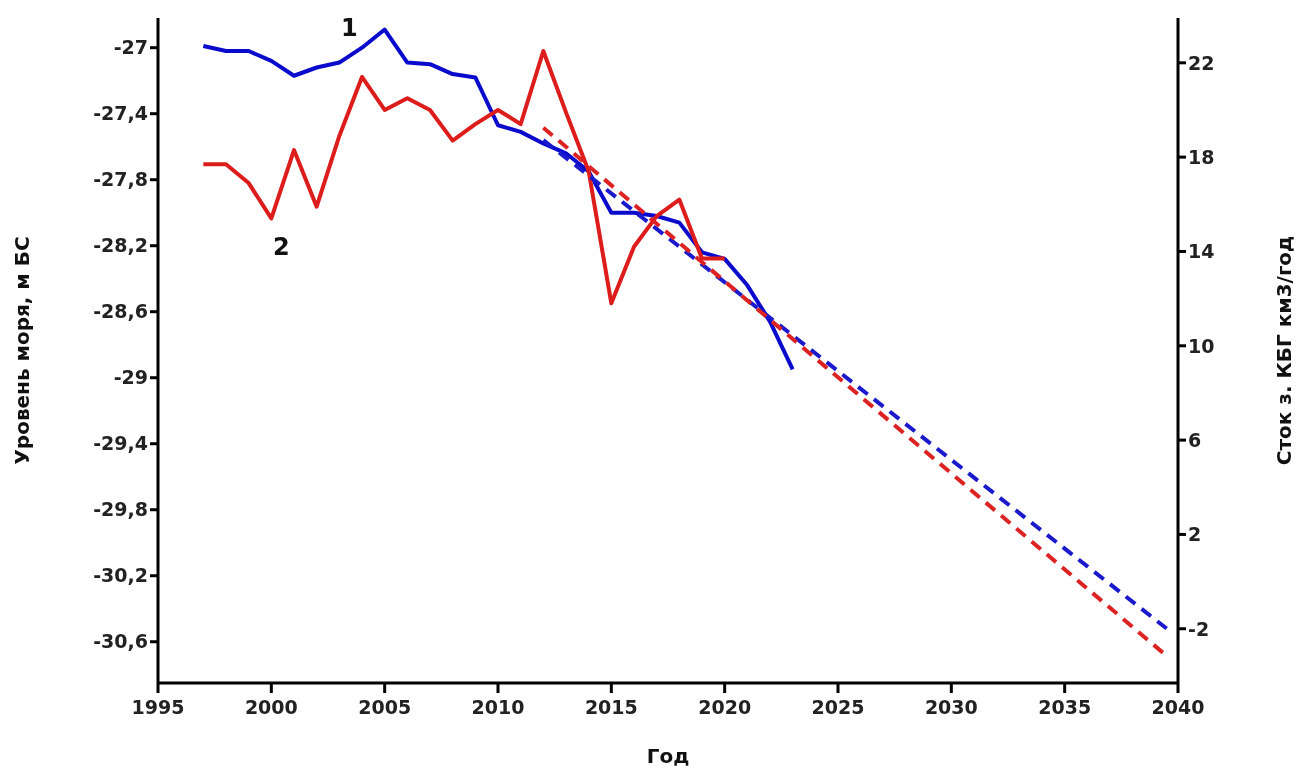  I want to click on x-tick-label: 2035, so click(1065, 707).